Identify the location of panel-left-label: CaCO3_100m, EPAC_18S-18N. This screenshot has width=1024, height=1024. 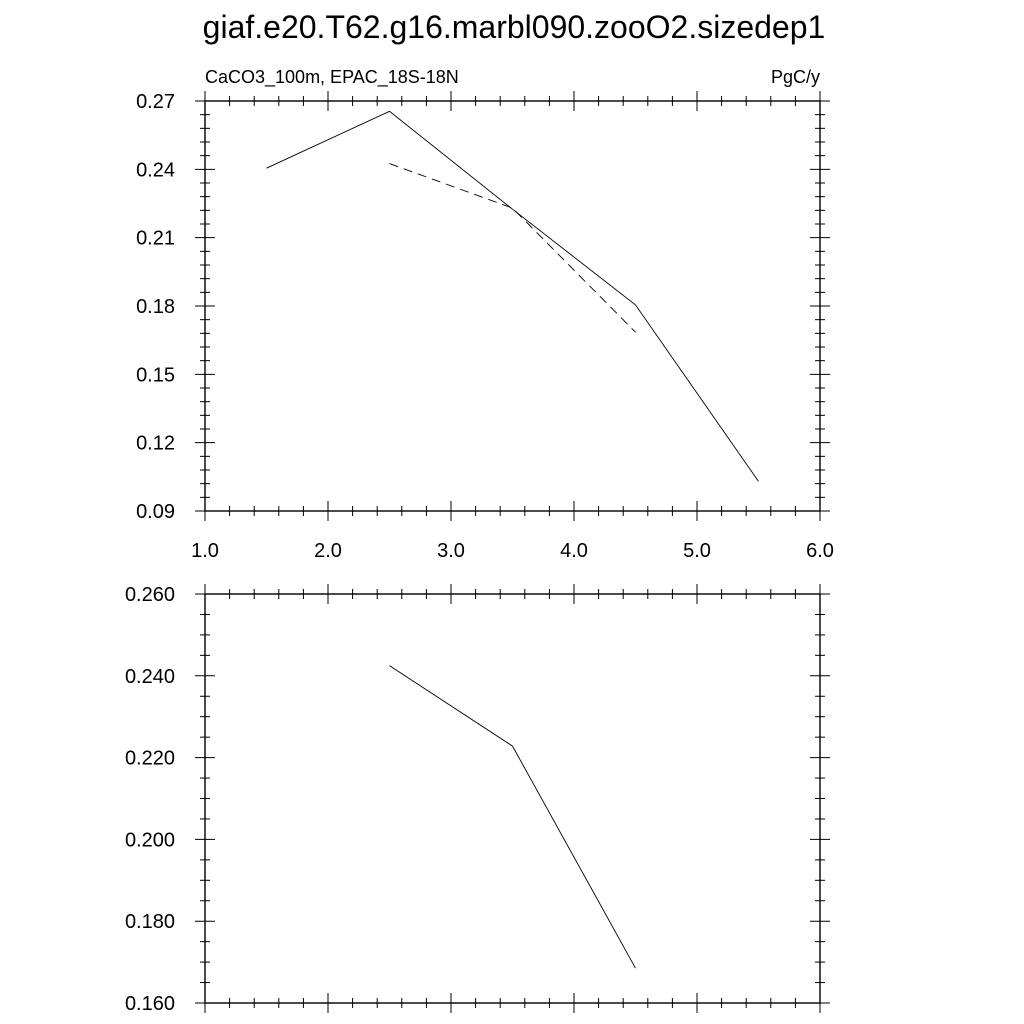
(332, 77).